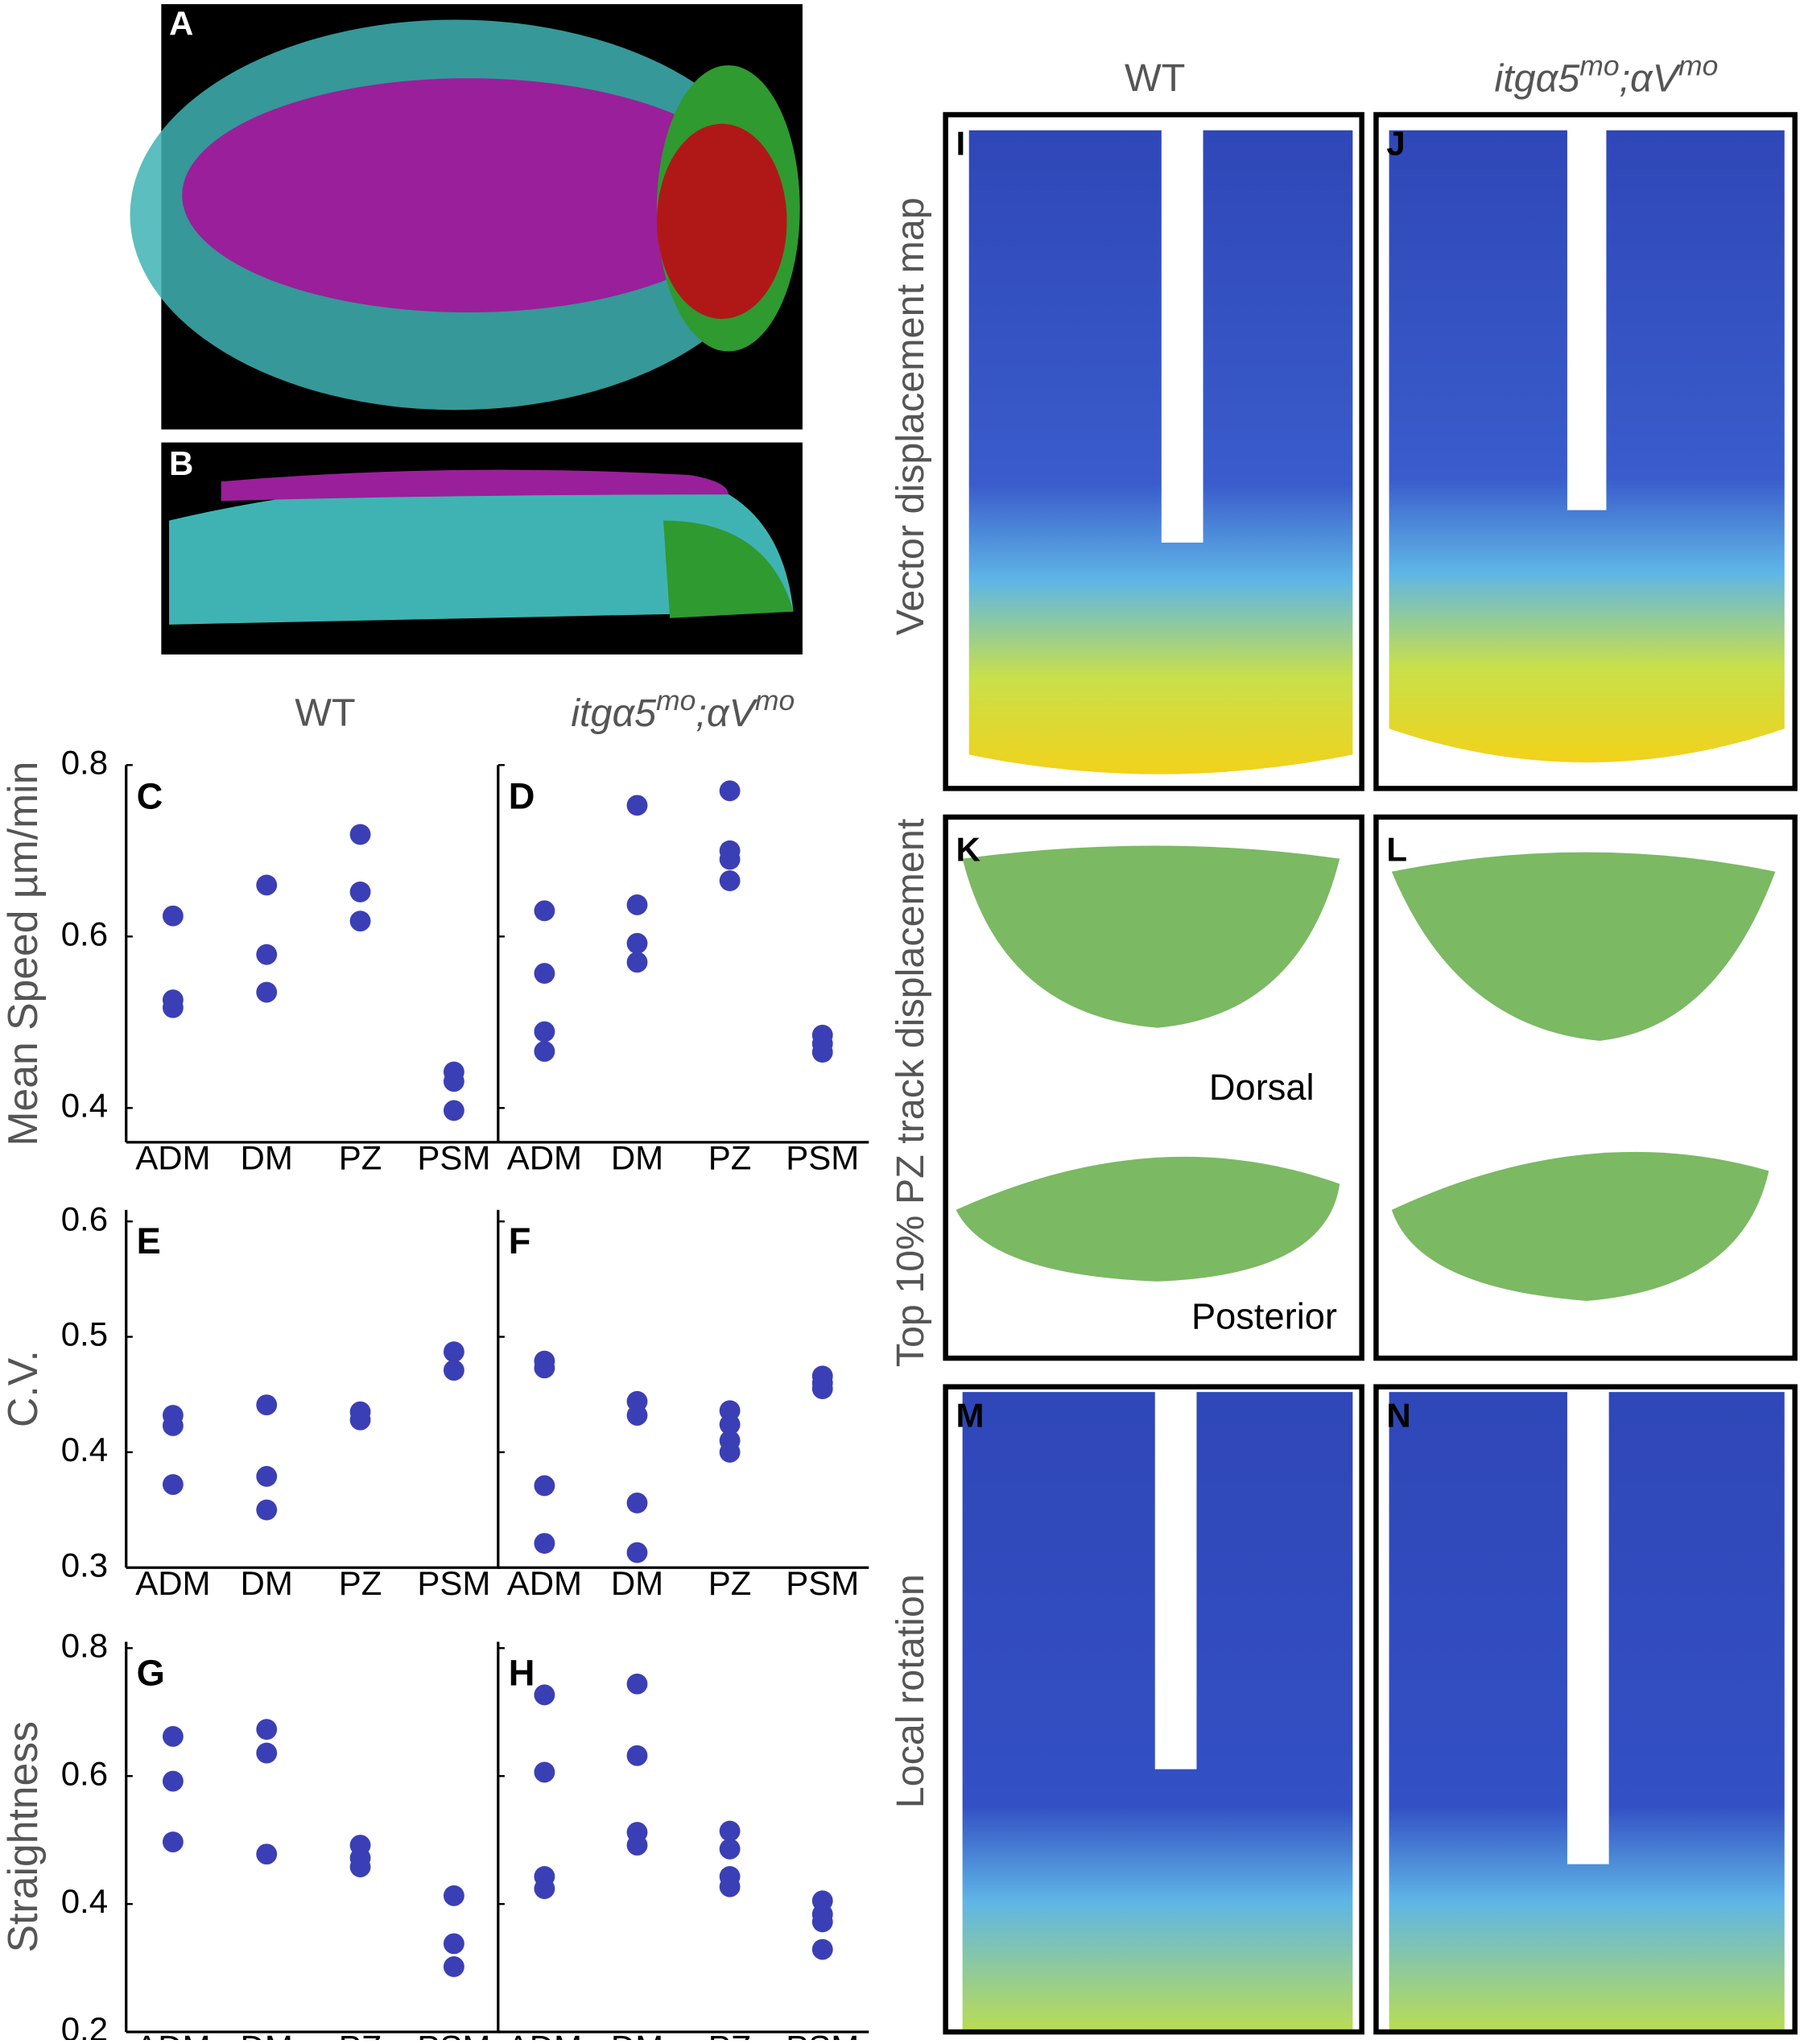 Image resolution: width=1804 pixels, height=2044 pixels. I want to click on panel-label: G, so click(151, 1672).